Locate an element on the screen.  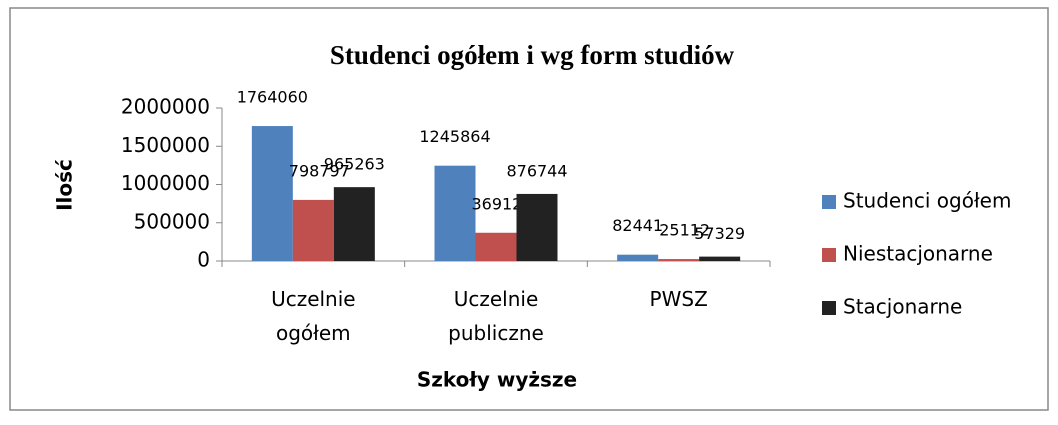
legend-label: Studenci ogółem is located at coordinates (927, 201).